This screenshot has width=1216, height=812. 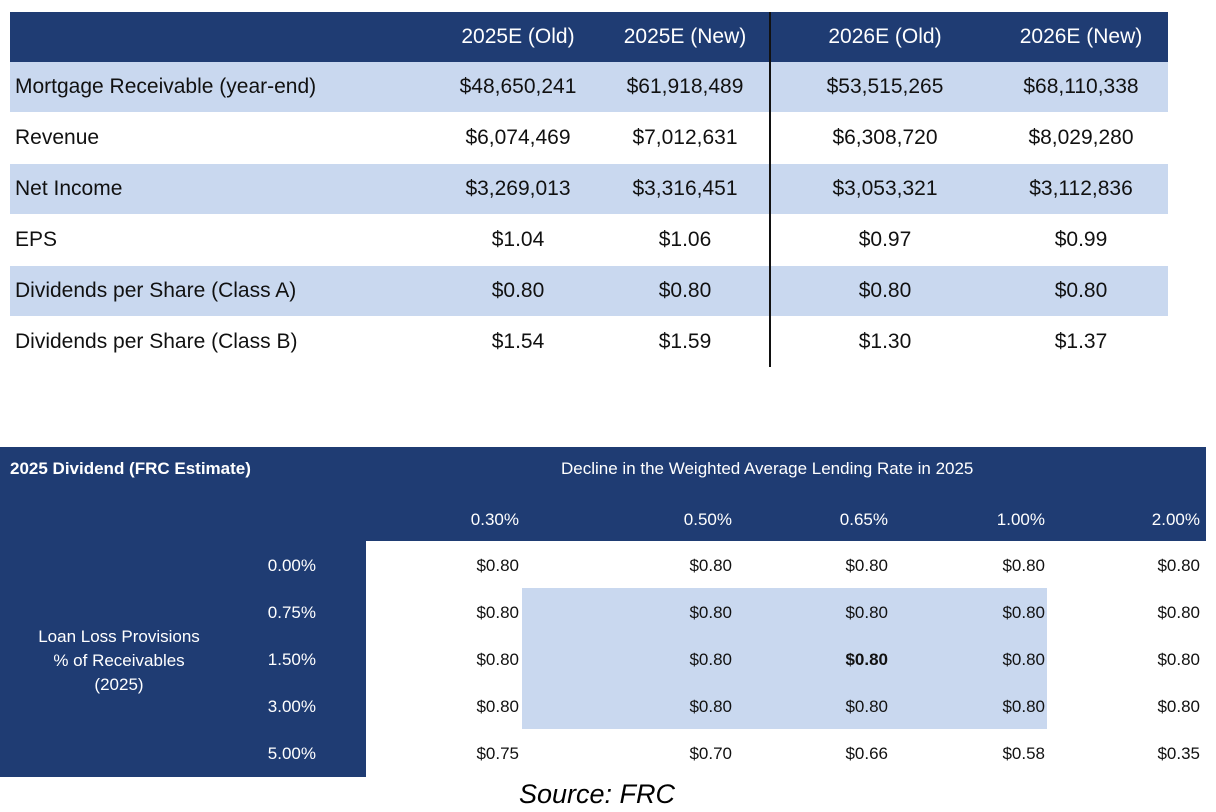 What do you see at coordinates (685, 36) in the screenshot?
I see `col-header: 2025E (New)` at bounding box center [685, 36].